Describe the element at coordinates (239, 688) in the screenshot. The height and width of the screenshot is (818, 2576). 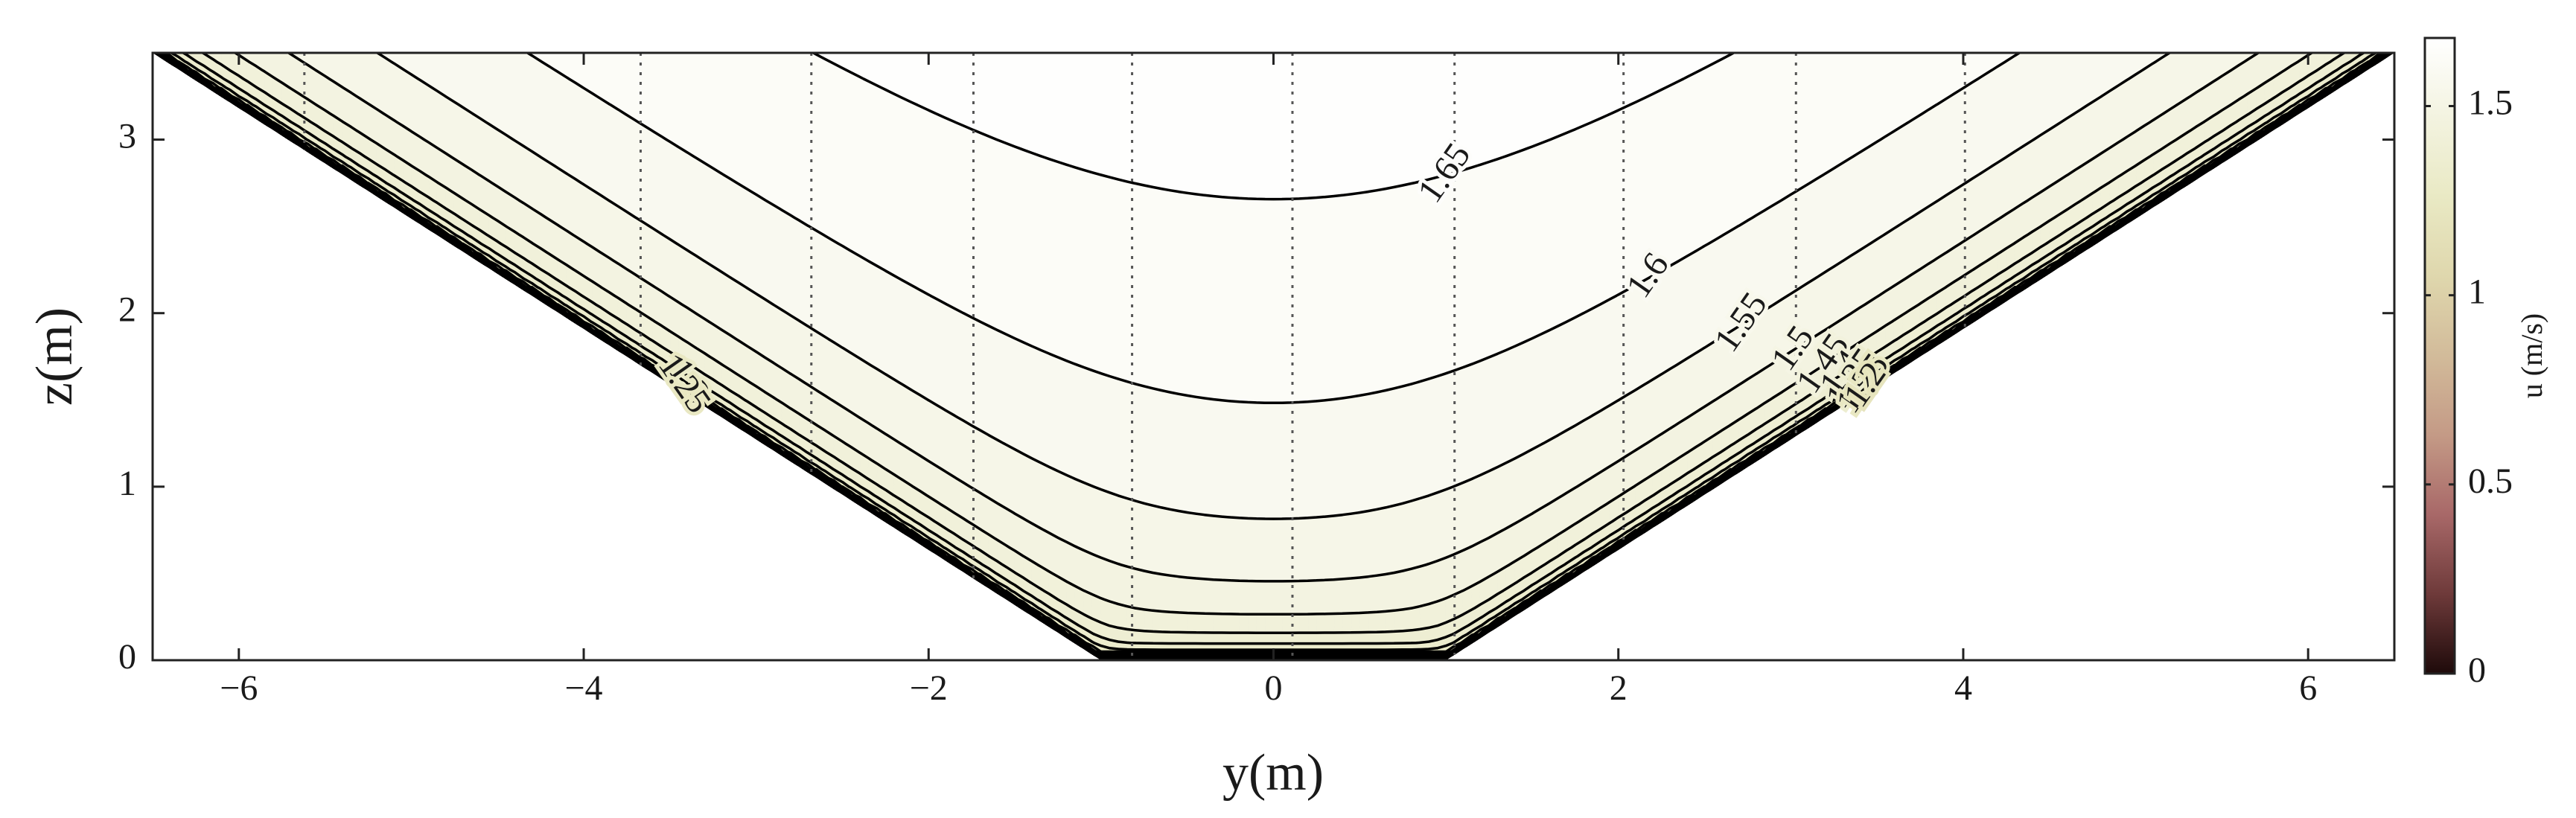
I see `x-tick-label: −6` at that location.